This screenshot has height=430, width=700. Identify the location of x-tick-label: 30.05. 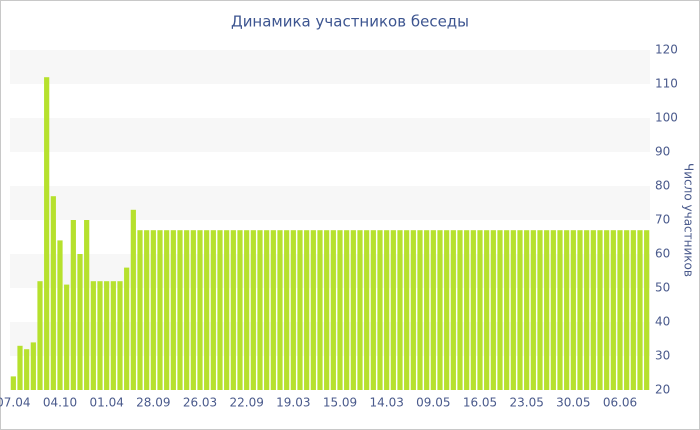
(573, 403).